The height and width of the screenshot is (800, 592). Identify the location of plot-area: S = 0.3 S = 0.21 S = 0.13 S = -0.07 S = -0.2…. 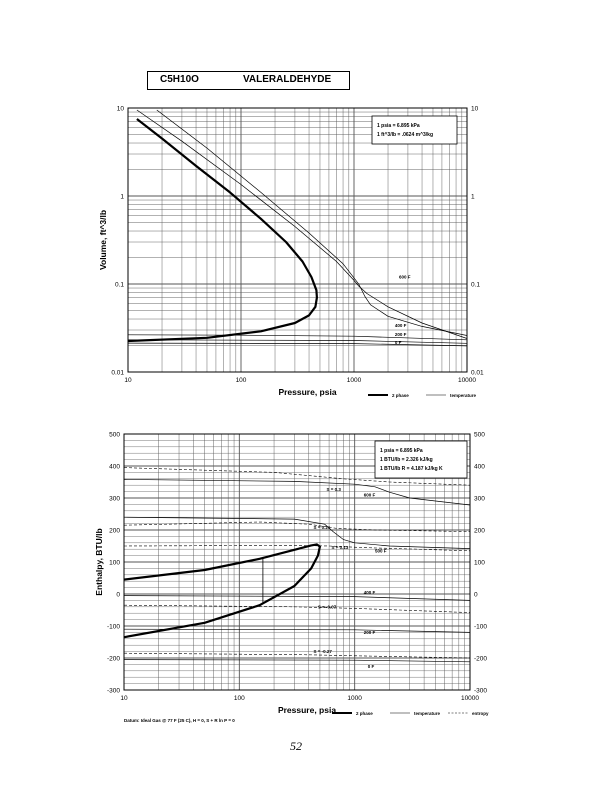
(297, 568).